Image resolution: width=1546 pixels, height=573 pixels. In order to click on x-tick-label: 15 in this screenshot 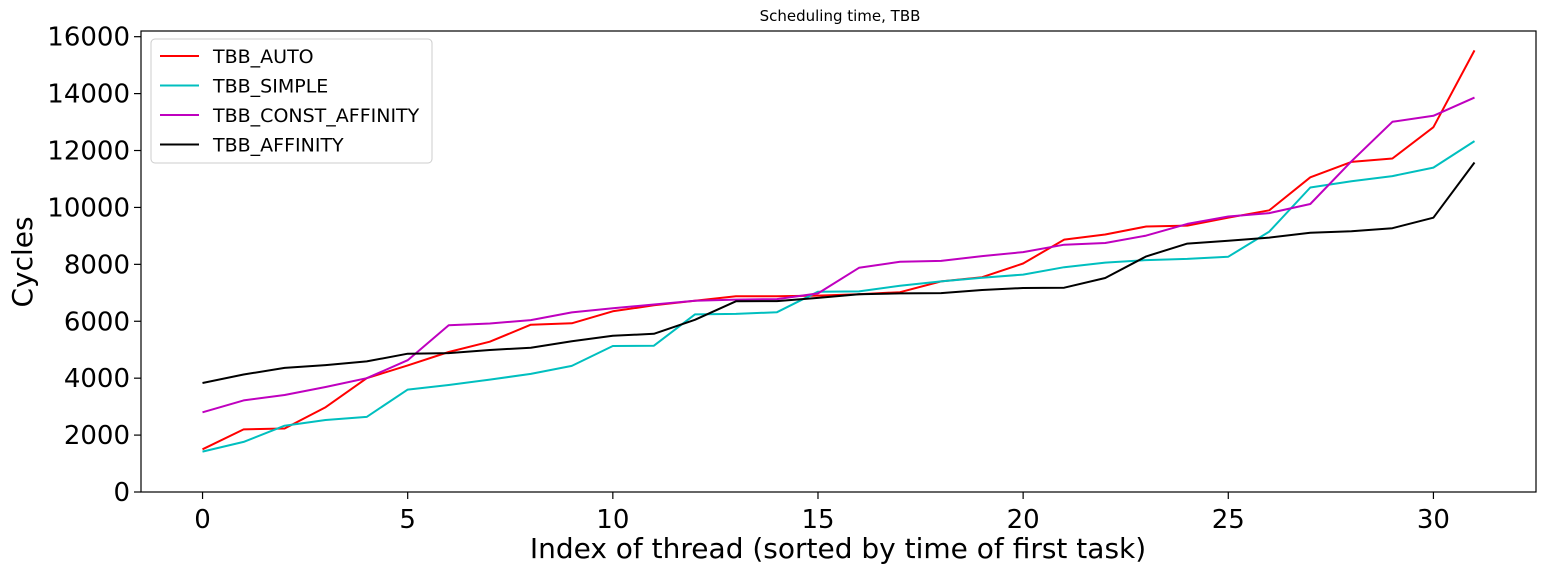, I will do `click(817, 520)`.